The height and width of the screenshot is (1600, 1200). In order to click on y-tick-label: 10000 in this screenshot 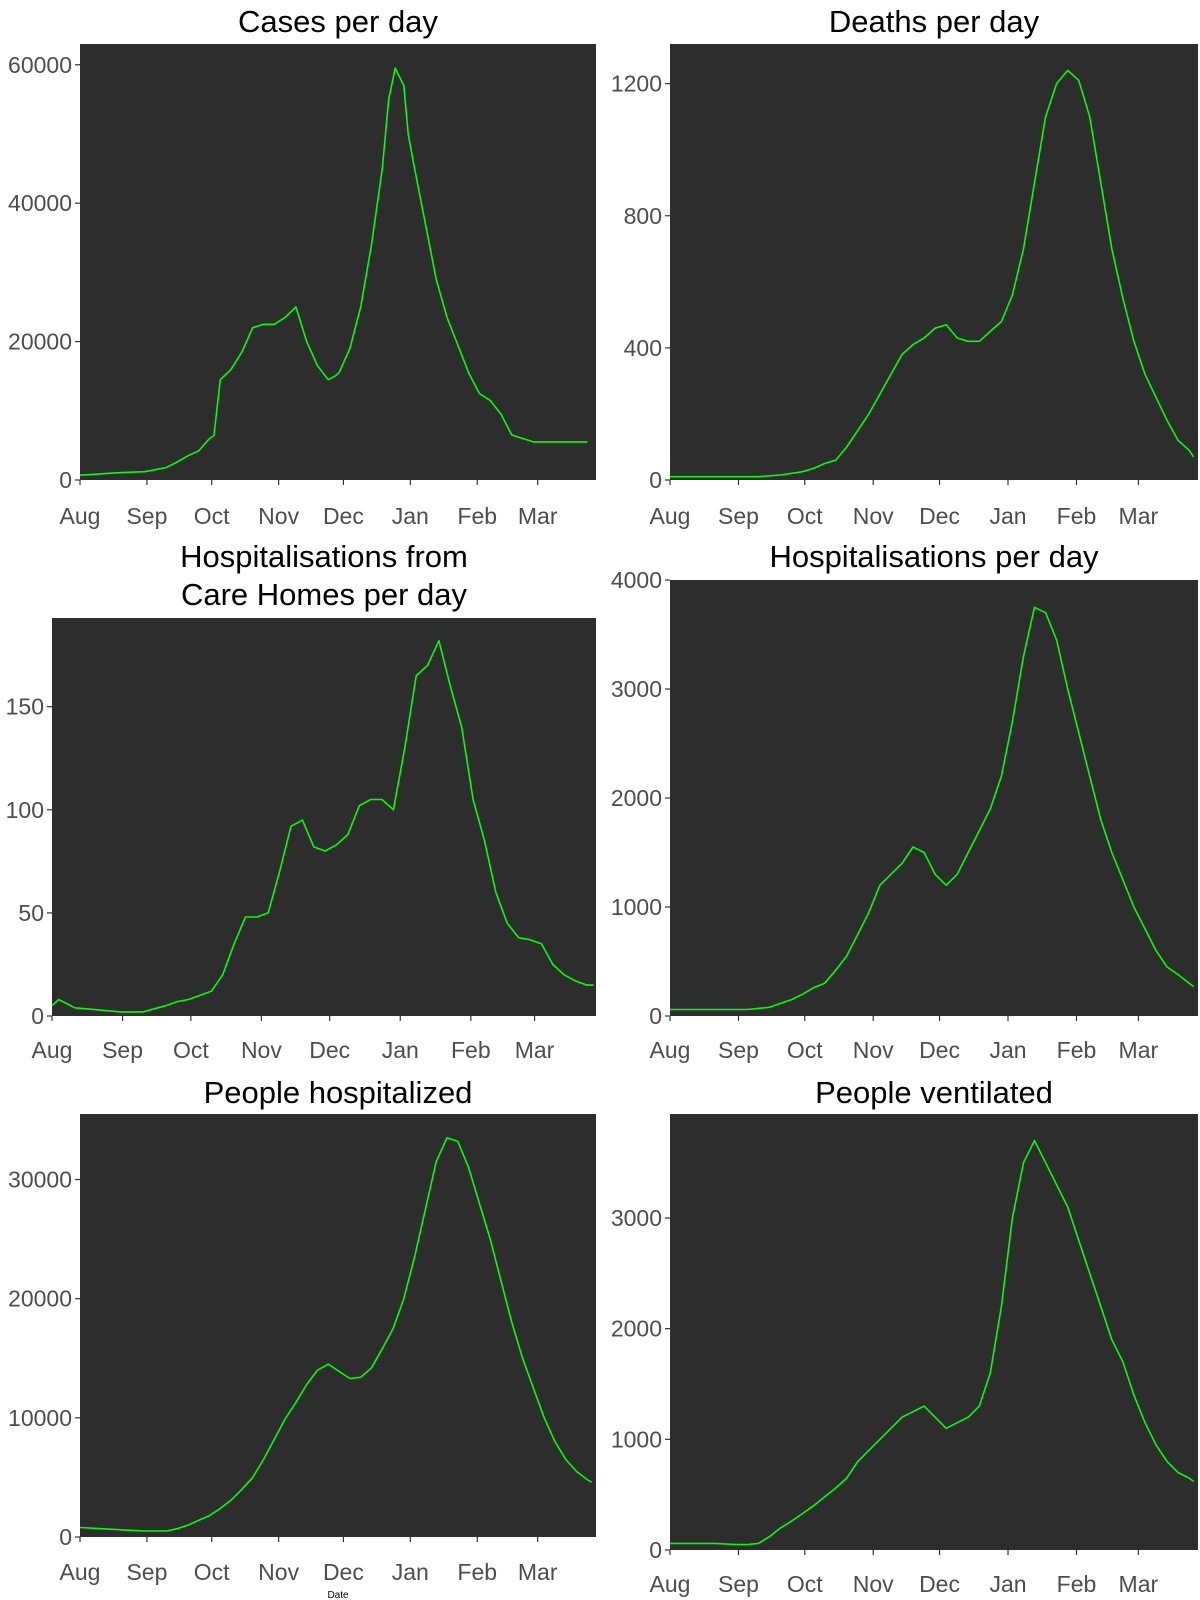, I will do `click(40, 1418)`.